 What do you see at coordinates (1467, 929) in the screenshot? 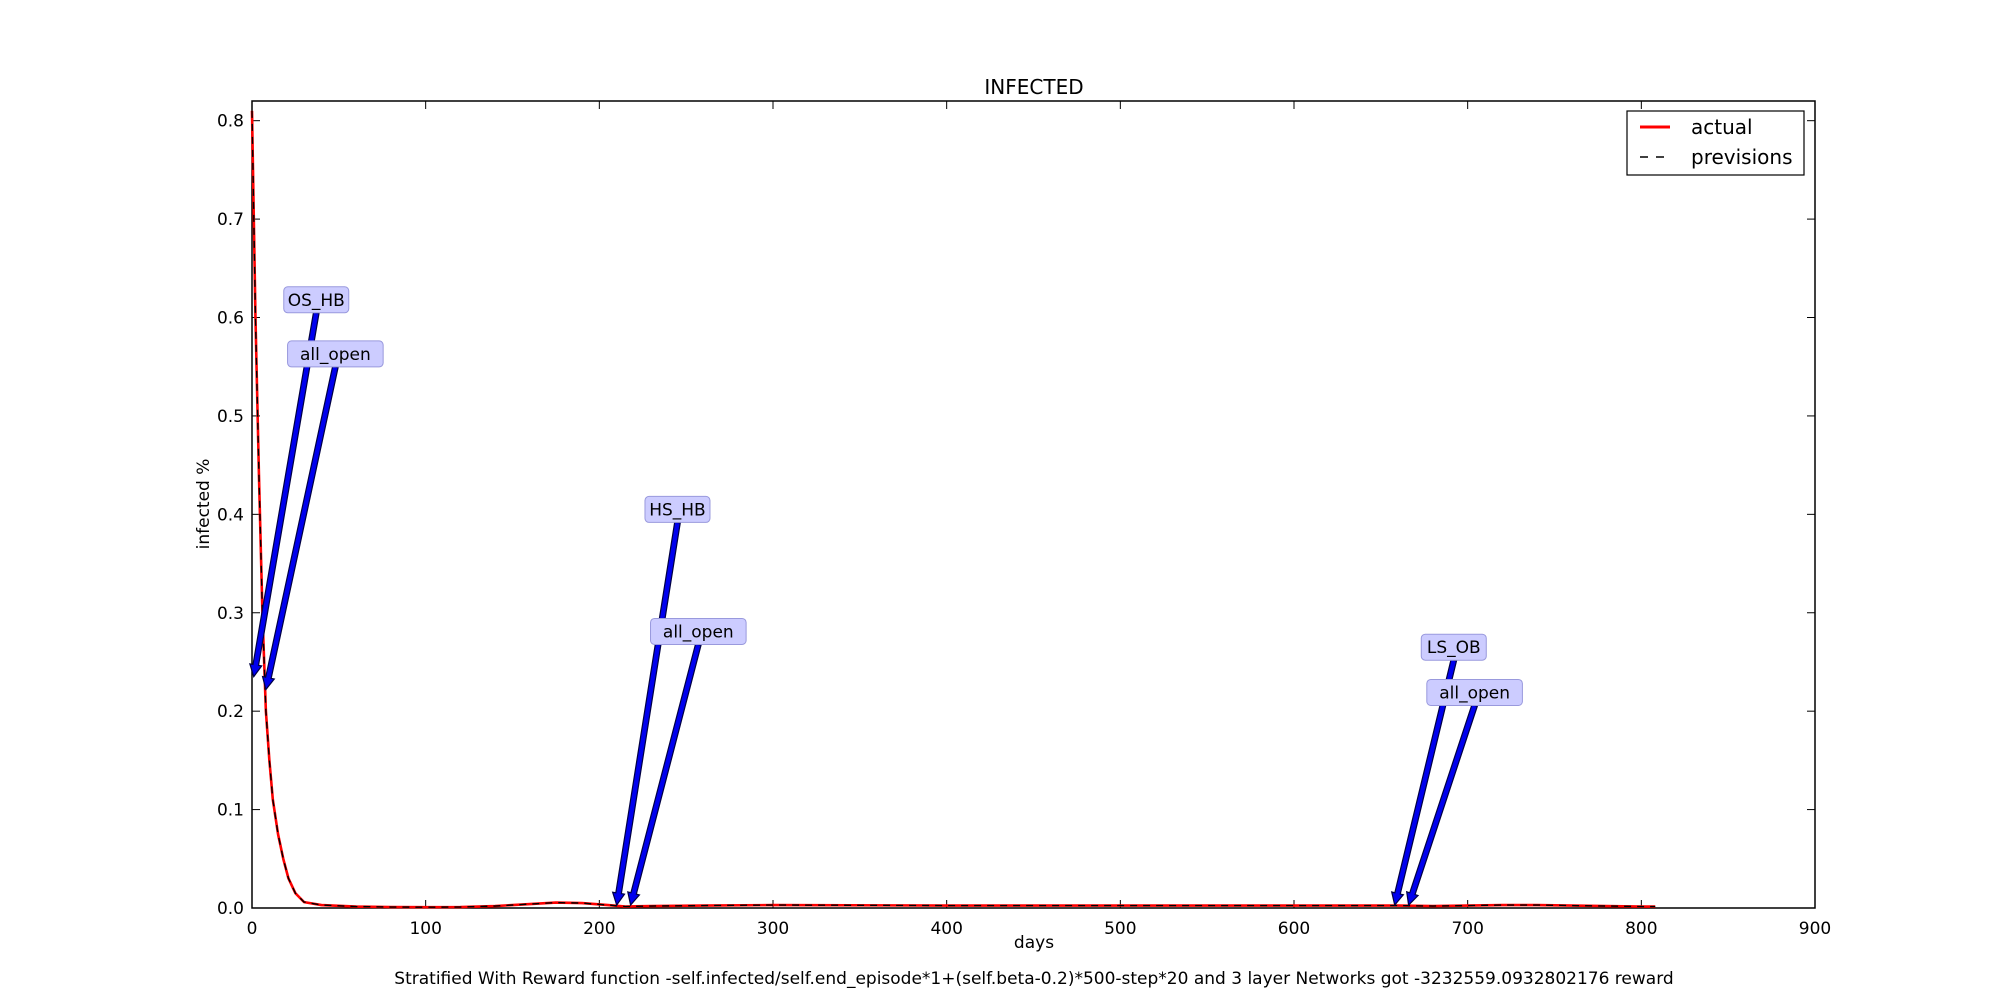
I see `x-tick-label: 700` at bounding box center [1467, 929].